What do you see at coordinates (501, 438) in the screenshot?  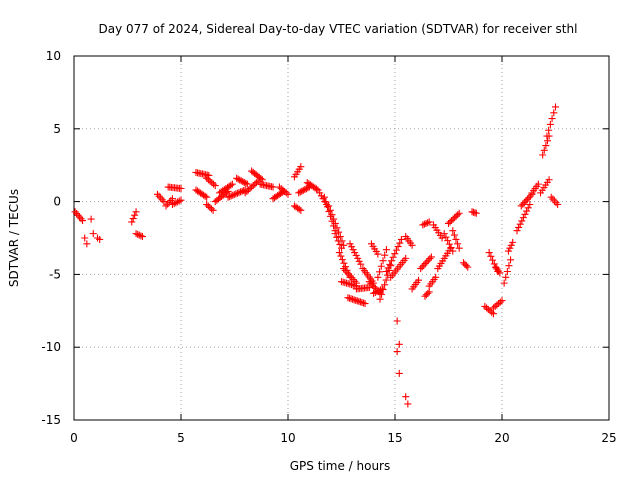 I see `x-tick-label: 20` at bounding box center [501, 438].